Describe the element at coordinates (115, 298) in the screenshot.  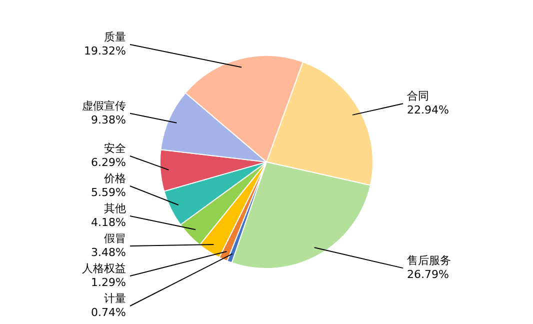
I see `slice-label: 计量` at that location.